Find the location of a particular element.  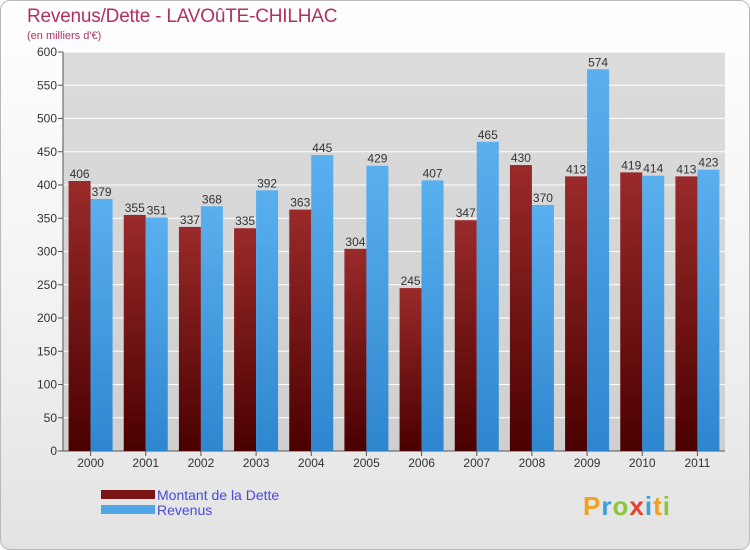

x-tick-label: 2011 is located at coordinates (698, 463).